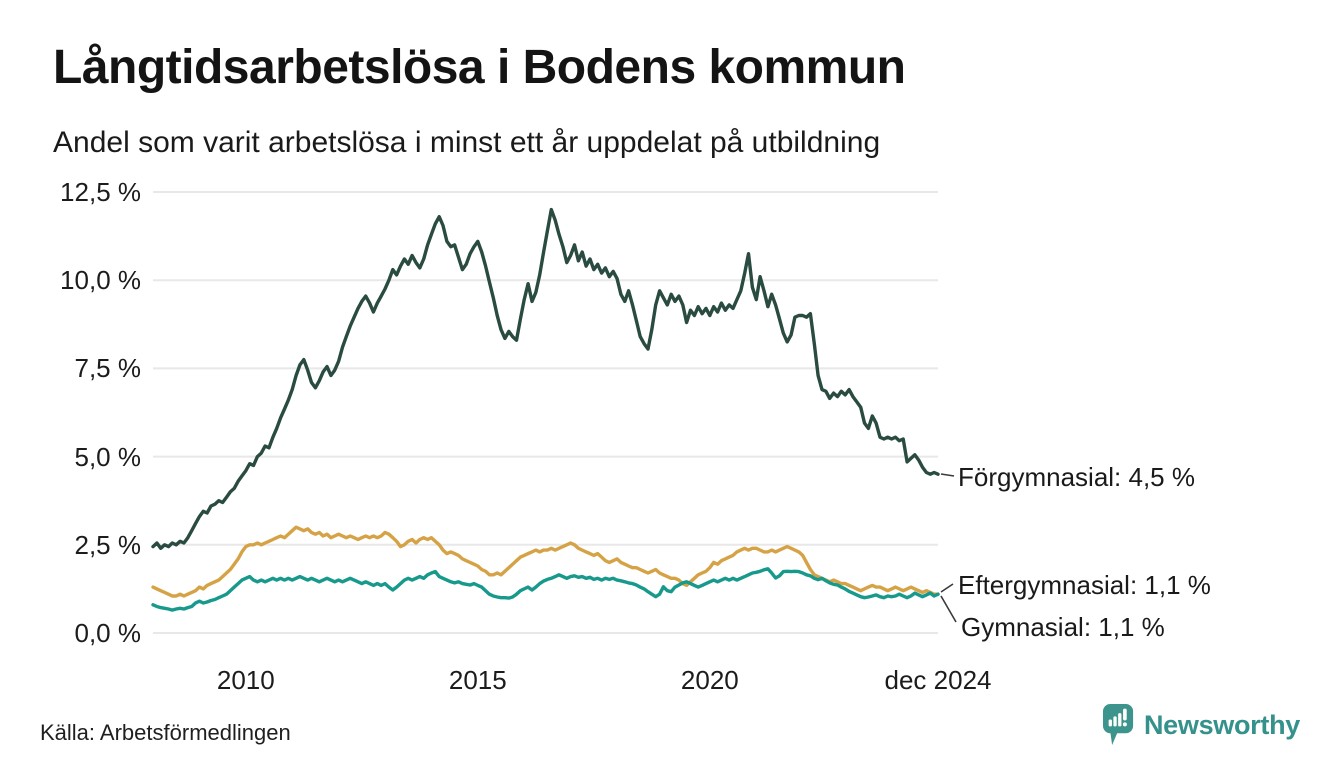 The width and height of the screenshot is (1340, 780). I want to click on x-tick-label: 2010, so click(245, 680).